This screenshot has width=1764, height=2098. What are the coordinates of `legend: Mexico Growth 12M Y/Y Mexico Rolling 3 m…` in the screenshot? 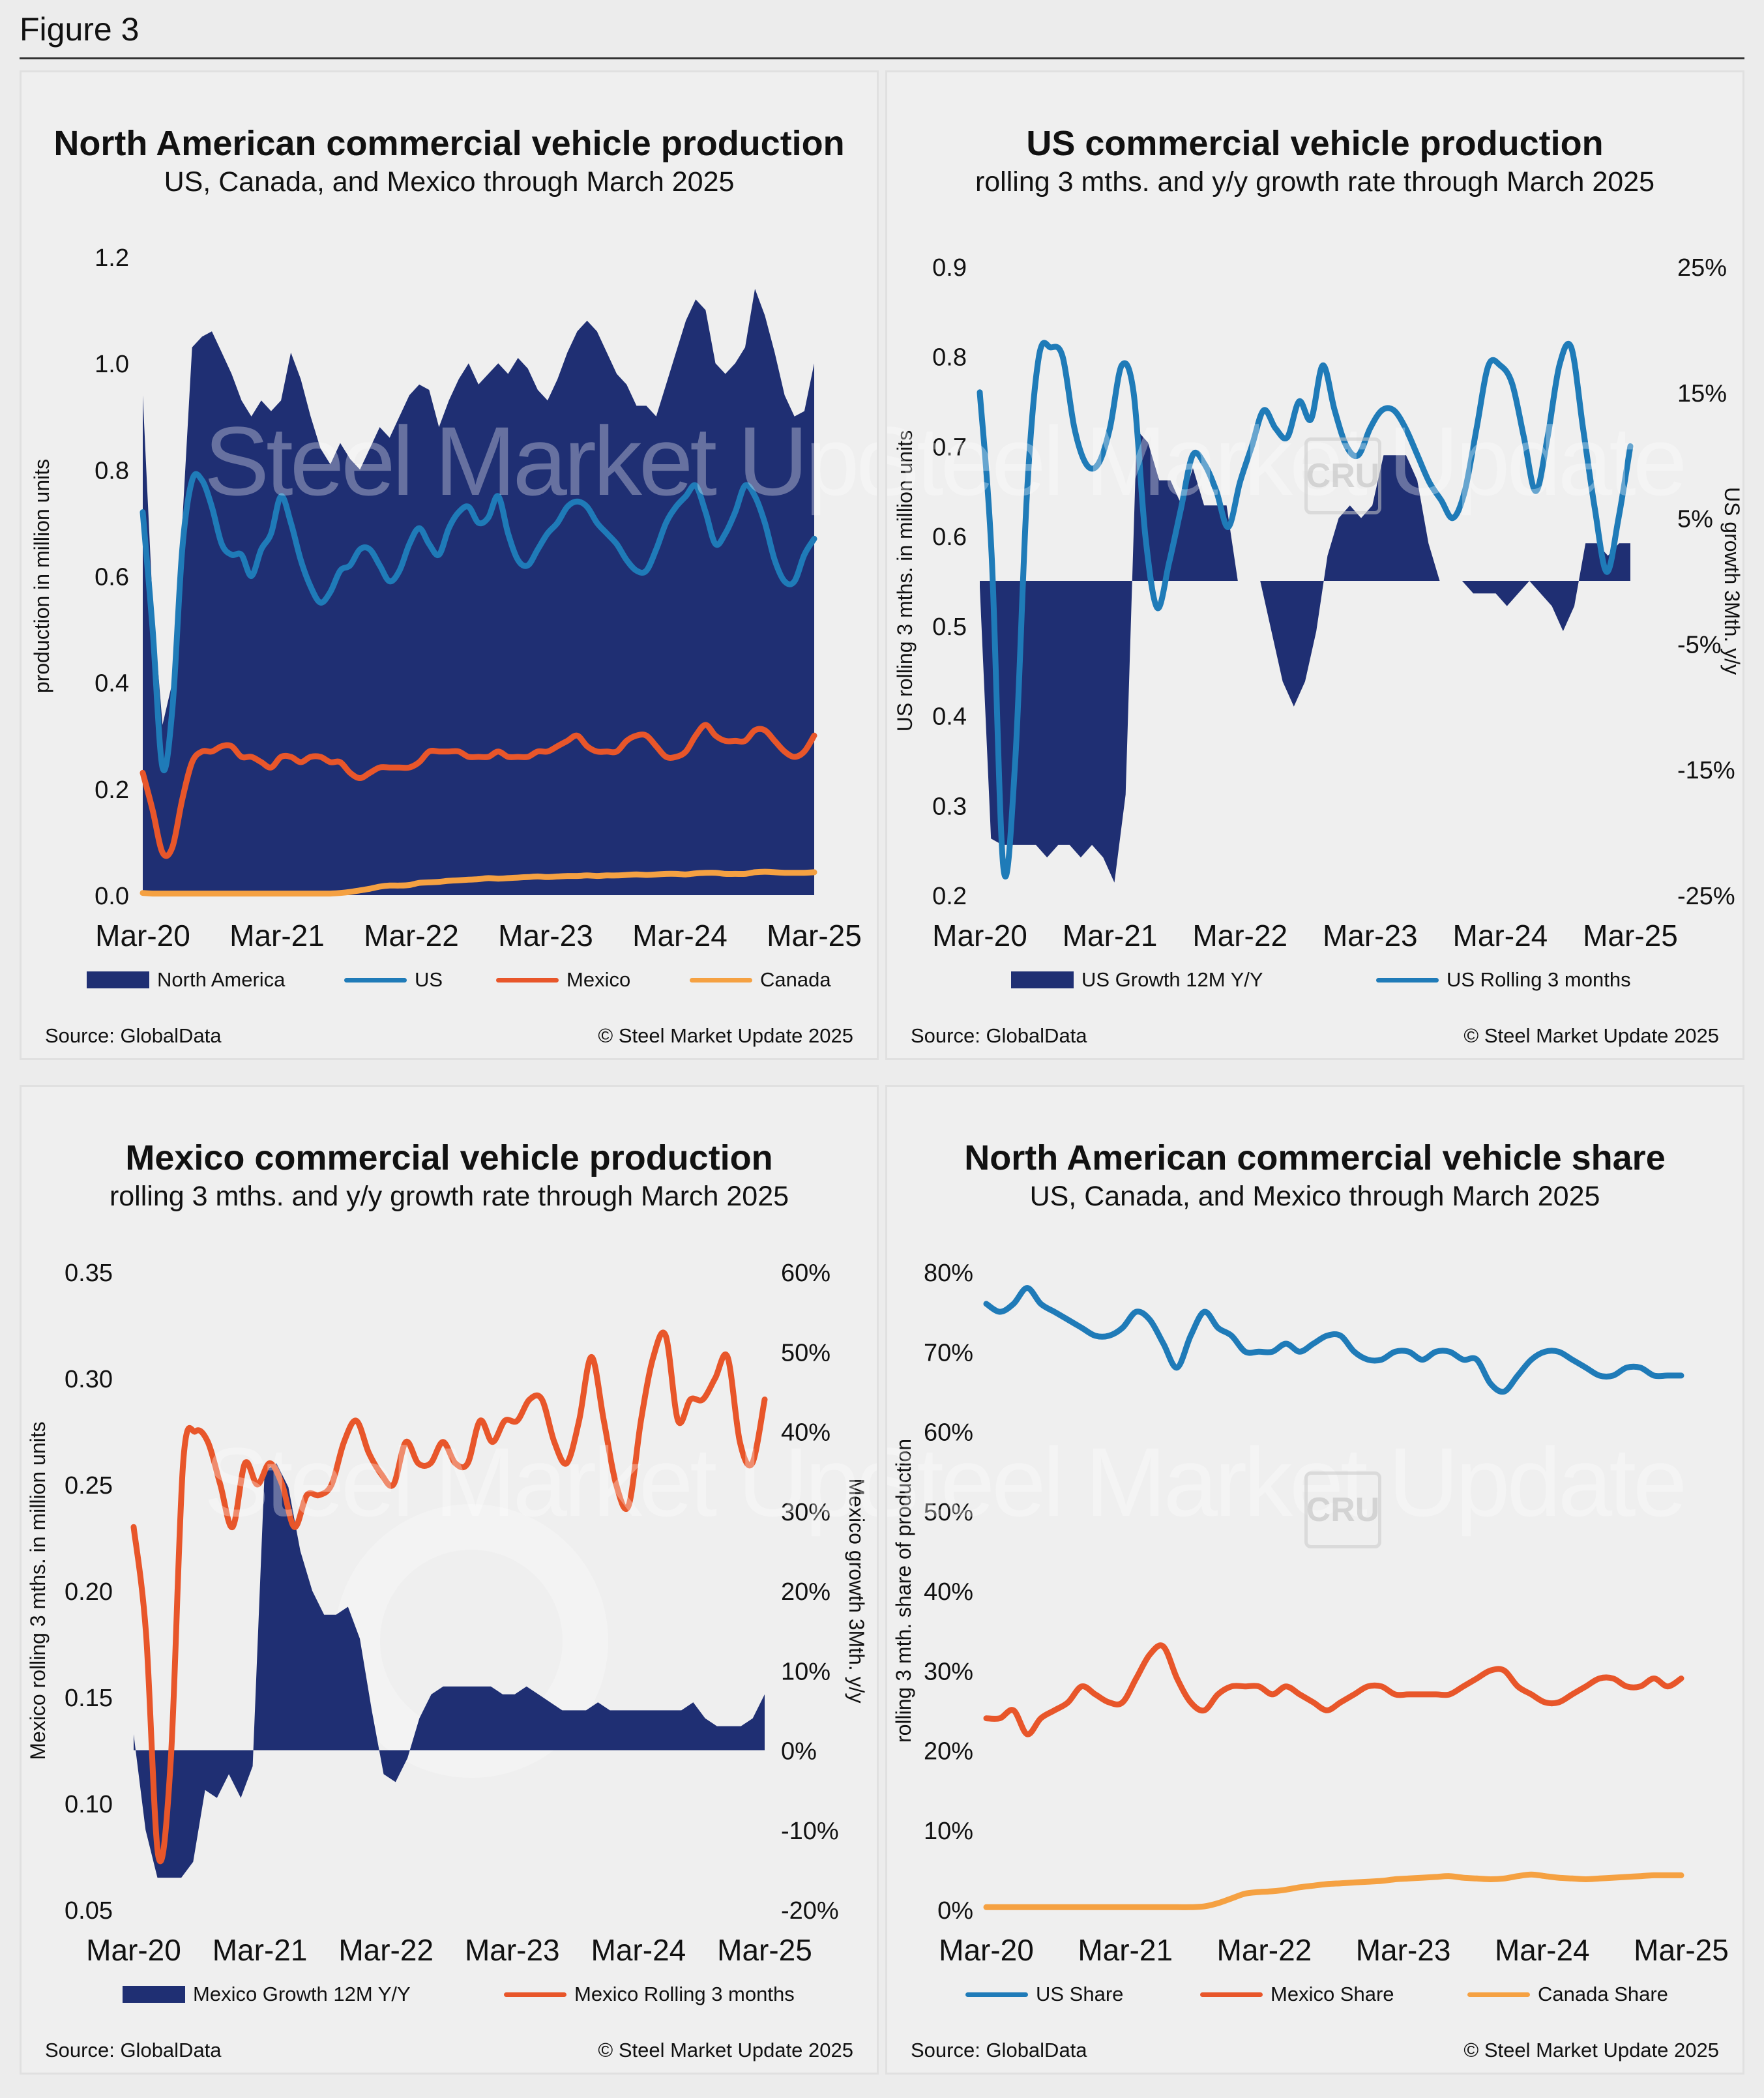 It's located at (449, 1996).